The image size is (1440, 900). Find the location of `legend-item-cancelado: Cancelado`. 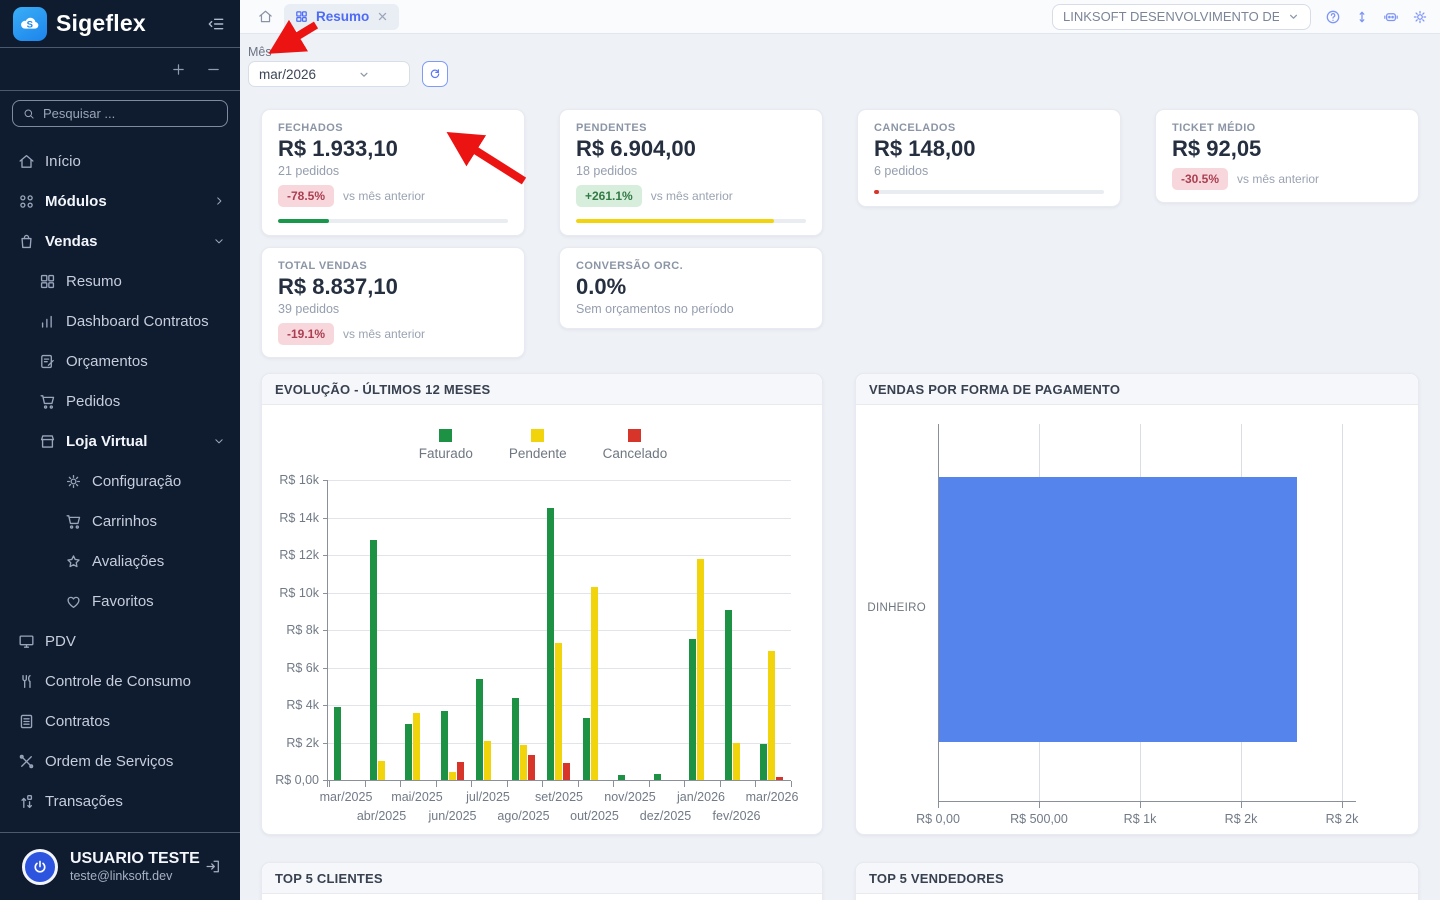

legend-item-cancelado: Cancelado is located at coordinates (635, 445).